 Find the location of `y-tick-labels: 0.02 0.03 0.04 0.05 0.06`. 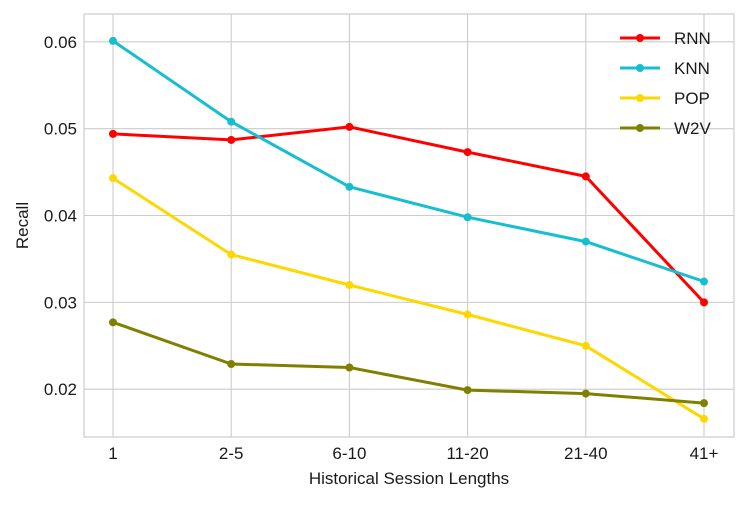

y-tick-labels: 0.02 0.03 0.04 0.05 0.06 is located at coordinates (60, 216).